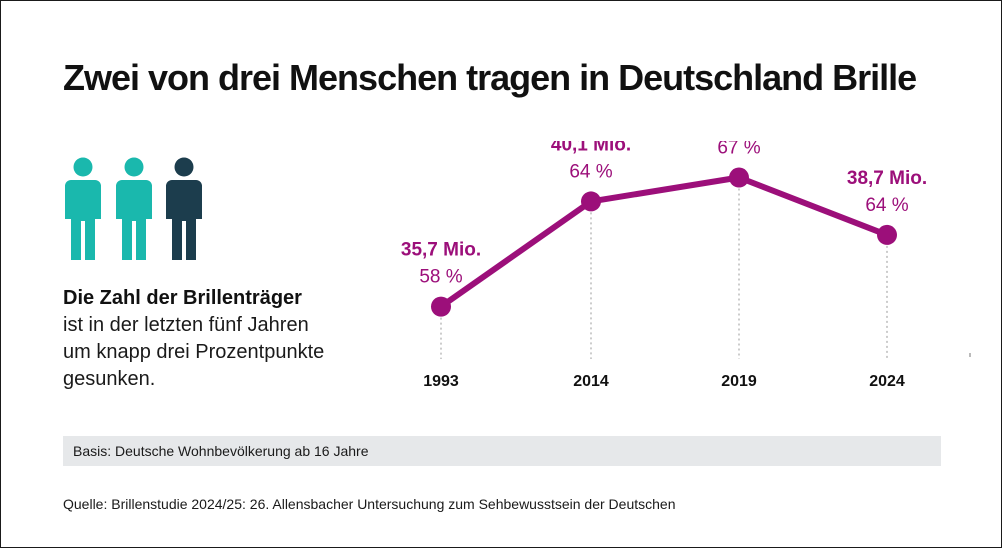 The image size is (1002, 548). Describe the element at coordinates (738, 150) in the screenshot. I see `percent-label: 67 %` at that location.